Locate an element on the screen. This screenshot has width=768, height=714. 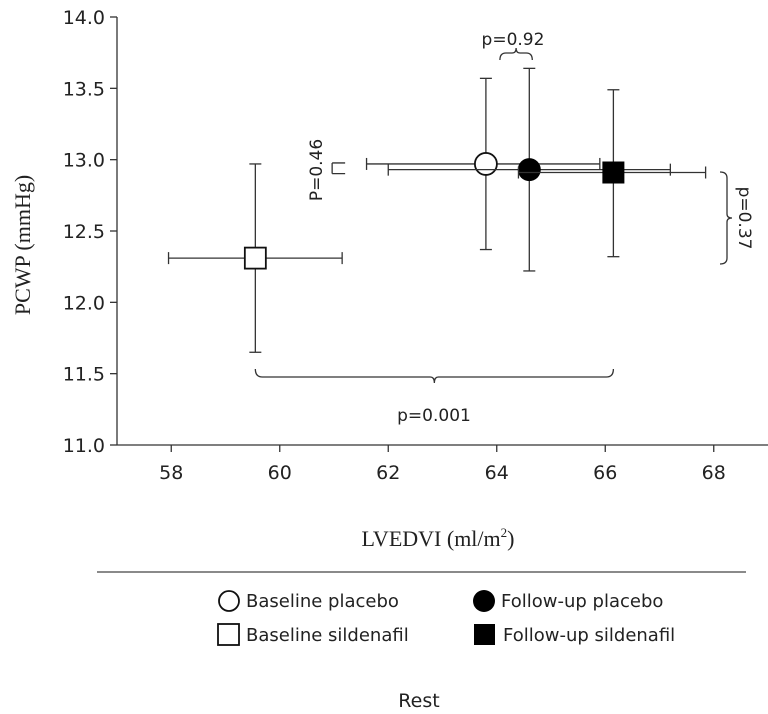
data-point-follow-up-sildenafil is located at coordinates (613, 172).